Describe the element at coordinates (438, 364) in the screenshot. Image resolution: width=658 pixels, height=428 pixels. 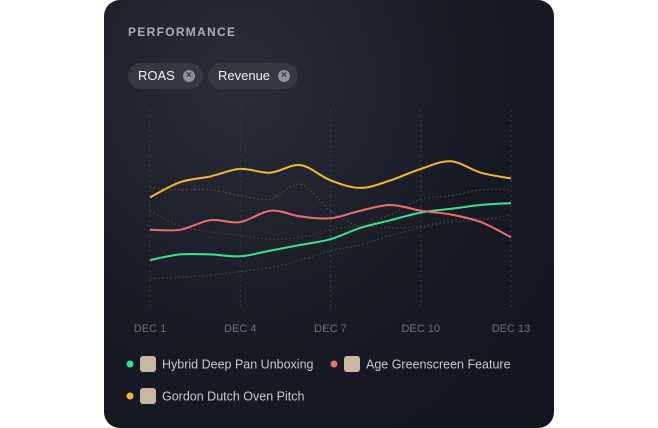
I see `legend-label: Age Greenscreen Feature` at that location.